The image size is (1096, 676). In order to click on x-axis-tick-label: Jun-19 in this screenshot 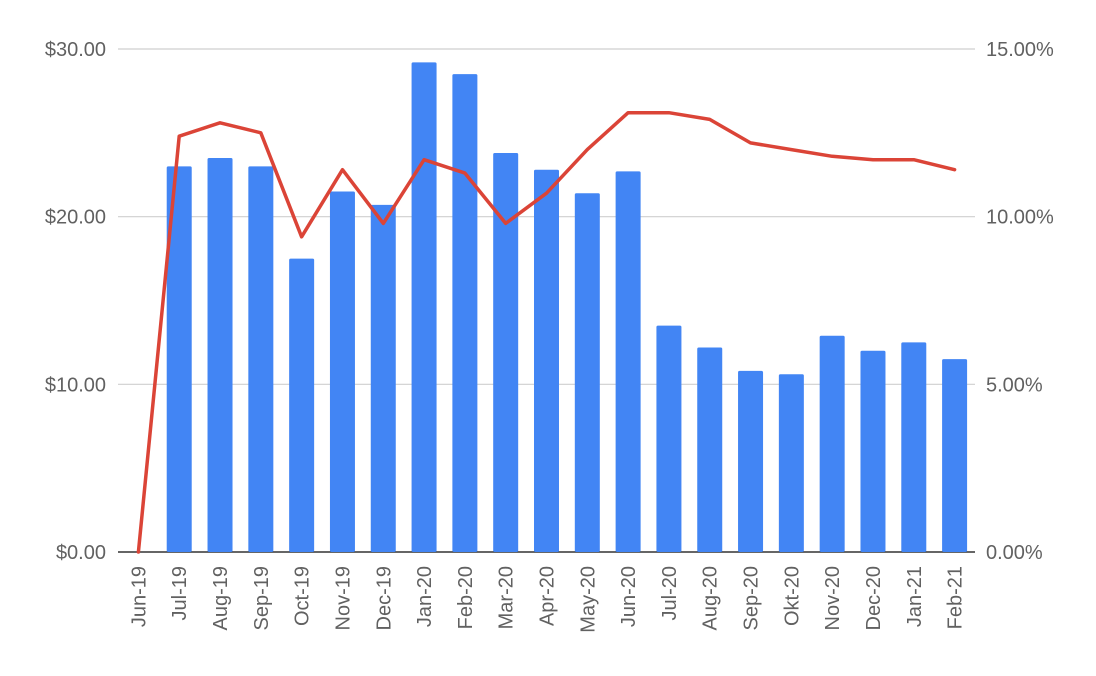, I will do `click(139, 596)`.